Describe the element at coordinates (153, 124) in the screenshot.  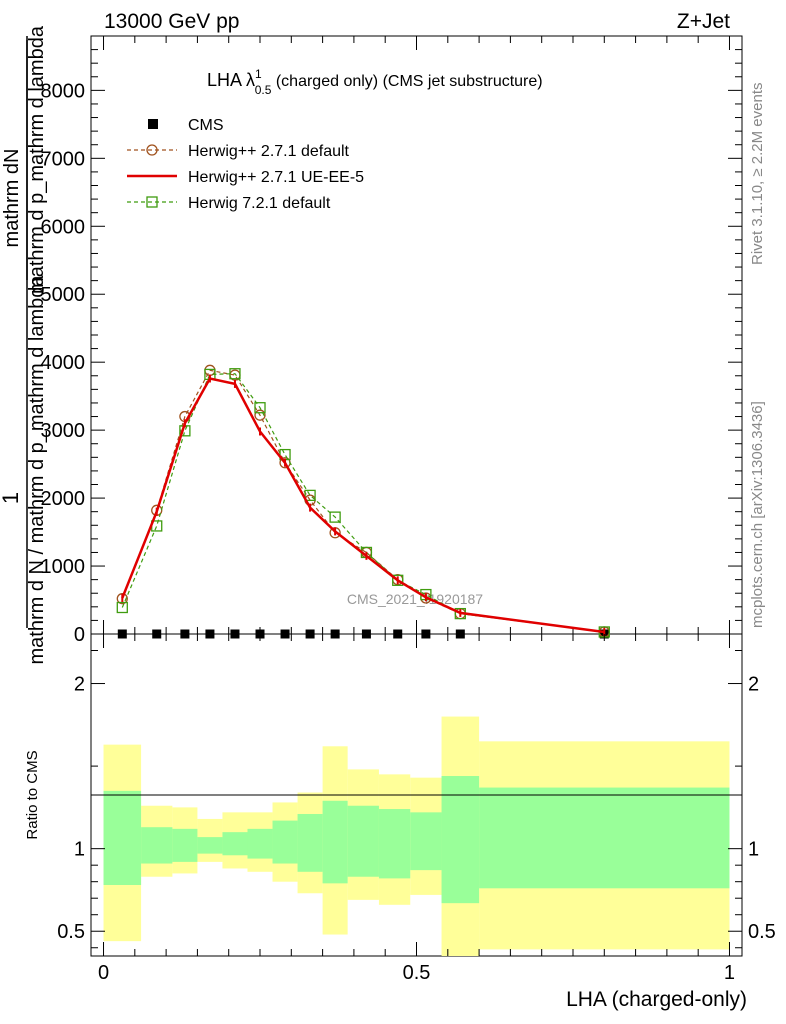
I see `legend-marker-cms` at that location.